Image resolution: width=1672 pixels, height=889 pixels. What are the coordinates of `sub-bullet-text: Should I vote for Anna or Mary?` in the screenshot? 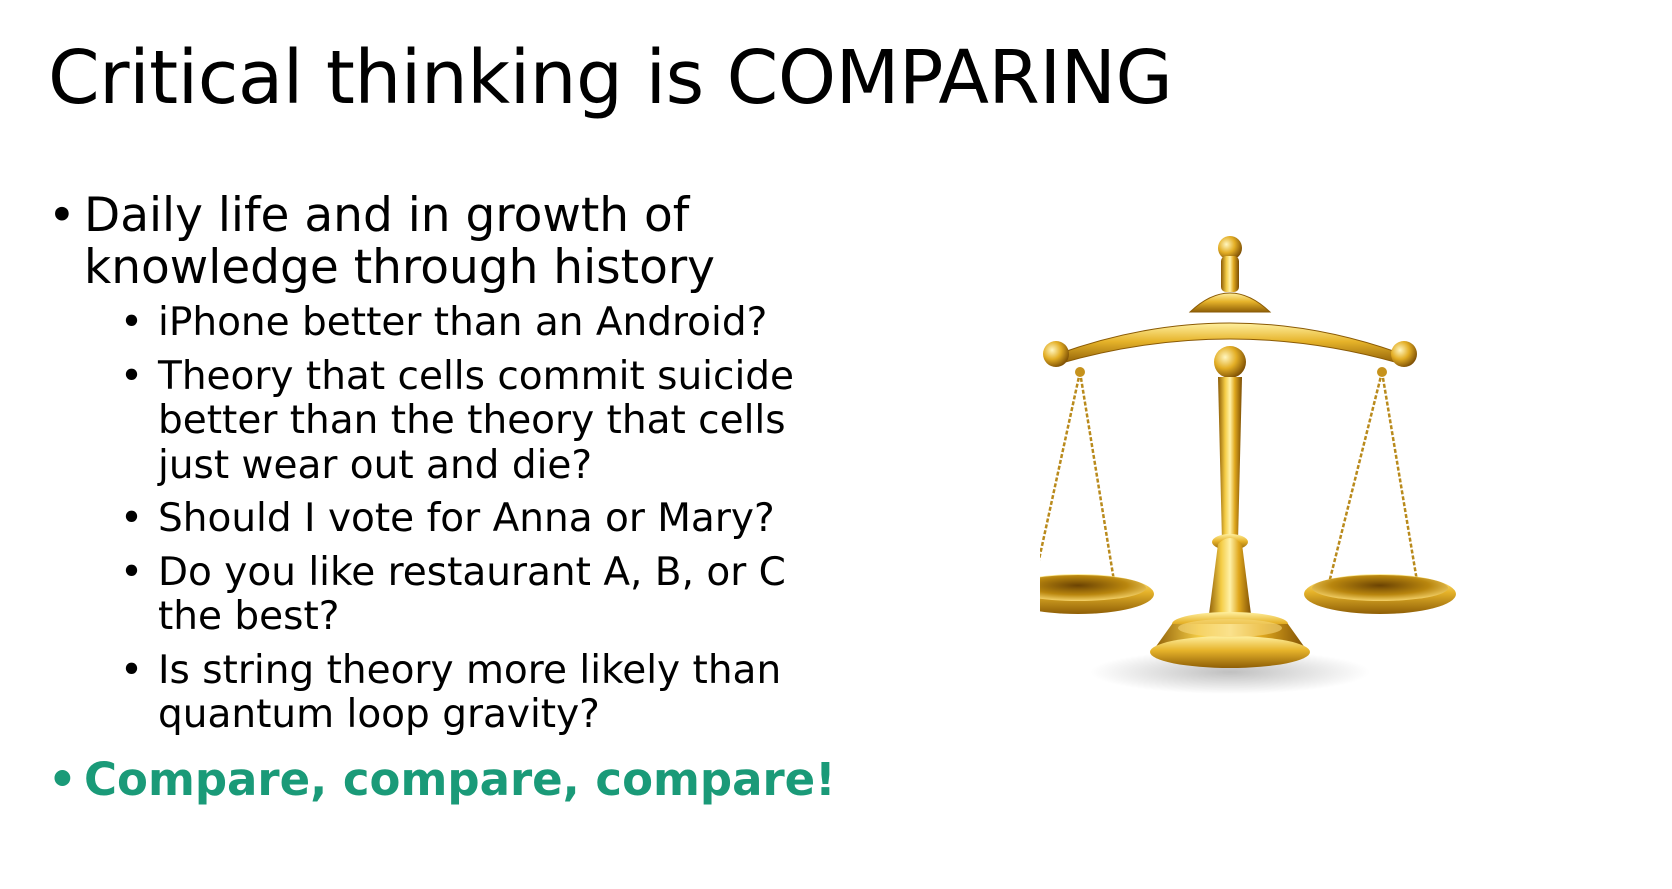 It's located at (466, 519).